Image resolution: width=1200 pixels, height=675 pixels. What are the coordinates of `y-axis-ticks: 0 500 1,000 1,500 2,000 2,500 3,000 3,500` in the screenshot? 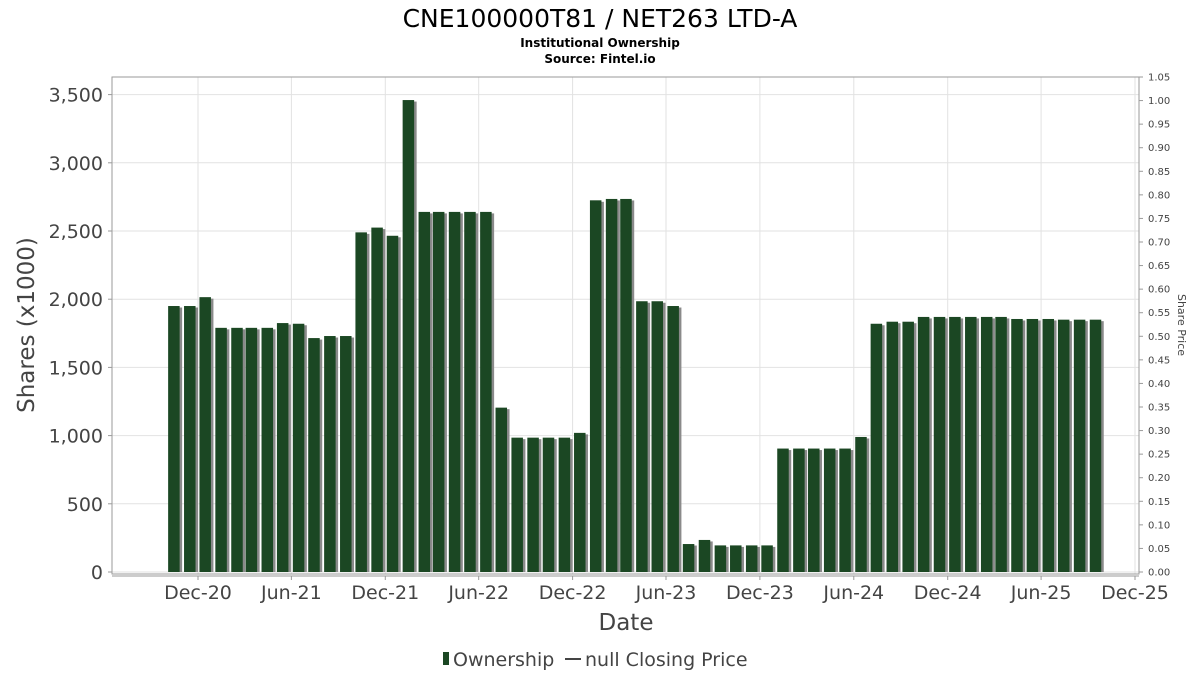 It's located at (80, 334).